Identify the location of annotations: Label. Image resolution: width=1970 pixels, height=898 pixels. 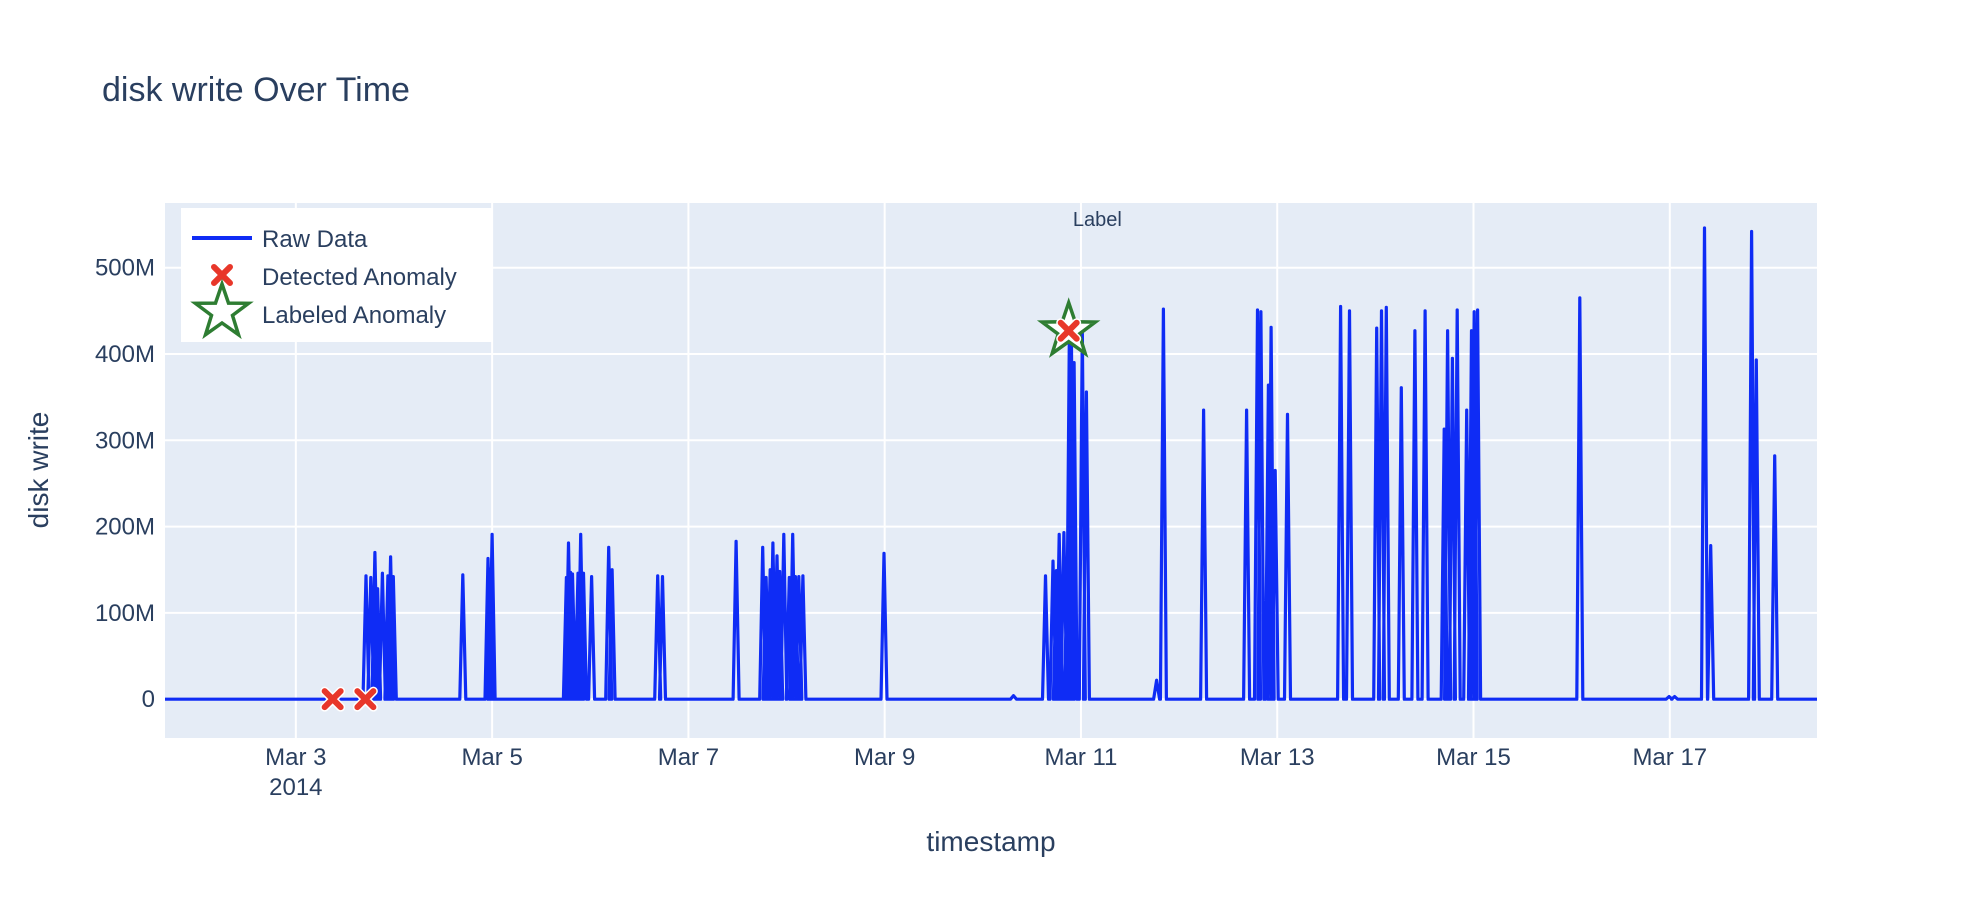
(1097, 220).